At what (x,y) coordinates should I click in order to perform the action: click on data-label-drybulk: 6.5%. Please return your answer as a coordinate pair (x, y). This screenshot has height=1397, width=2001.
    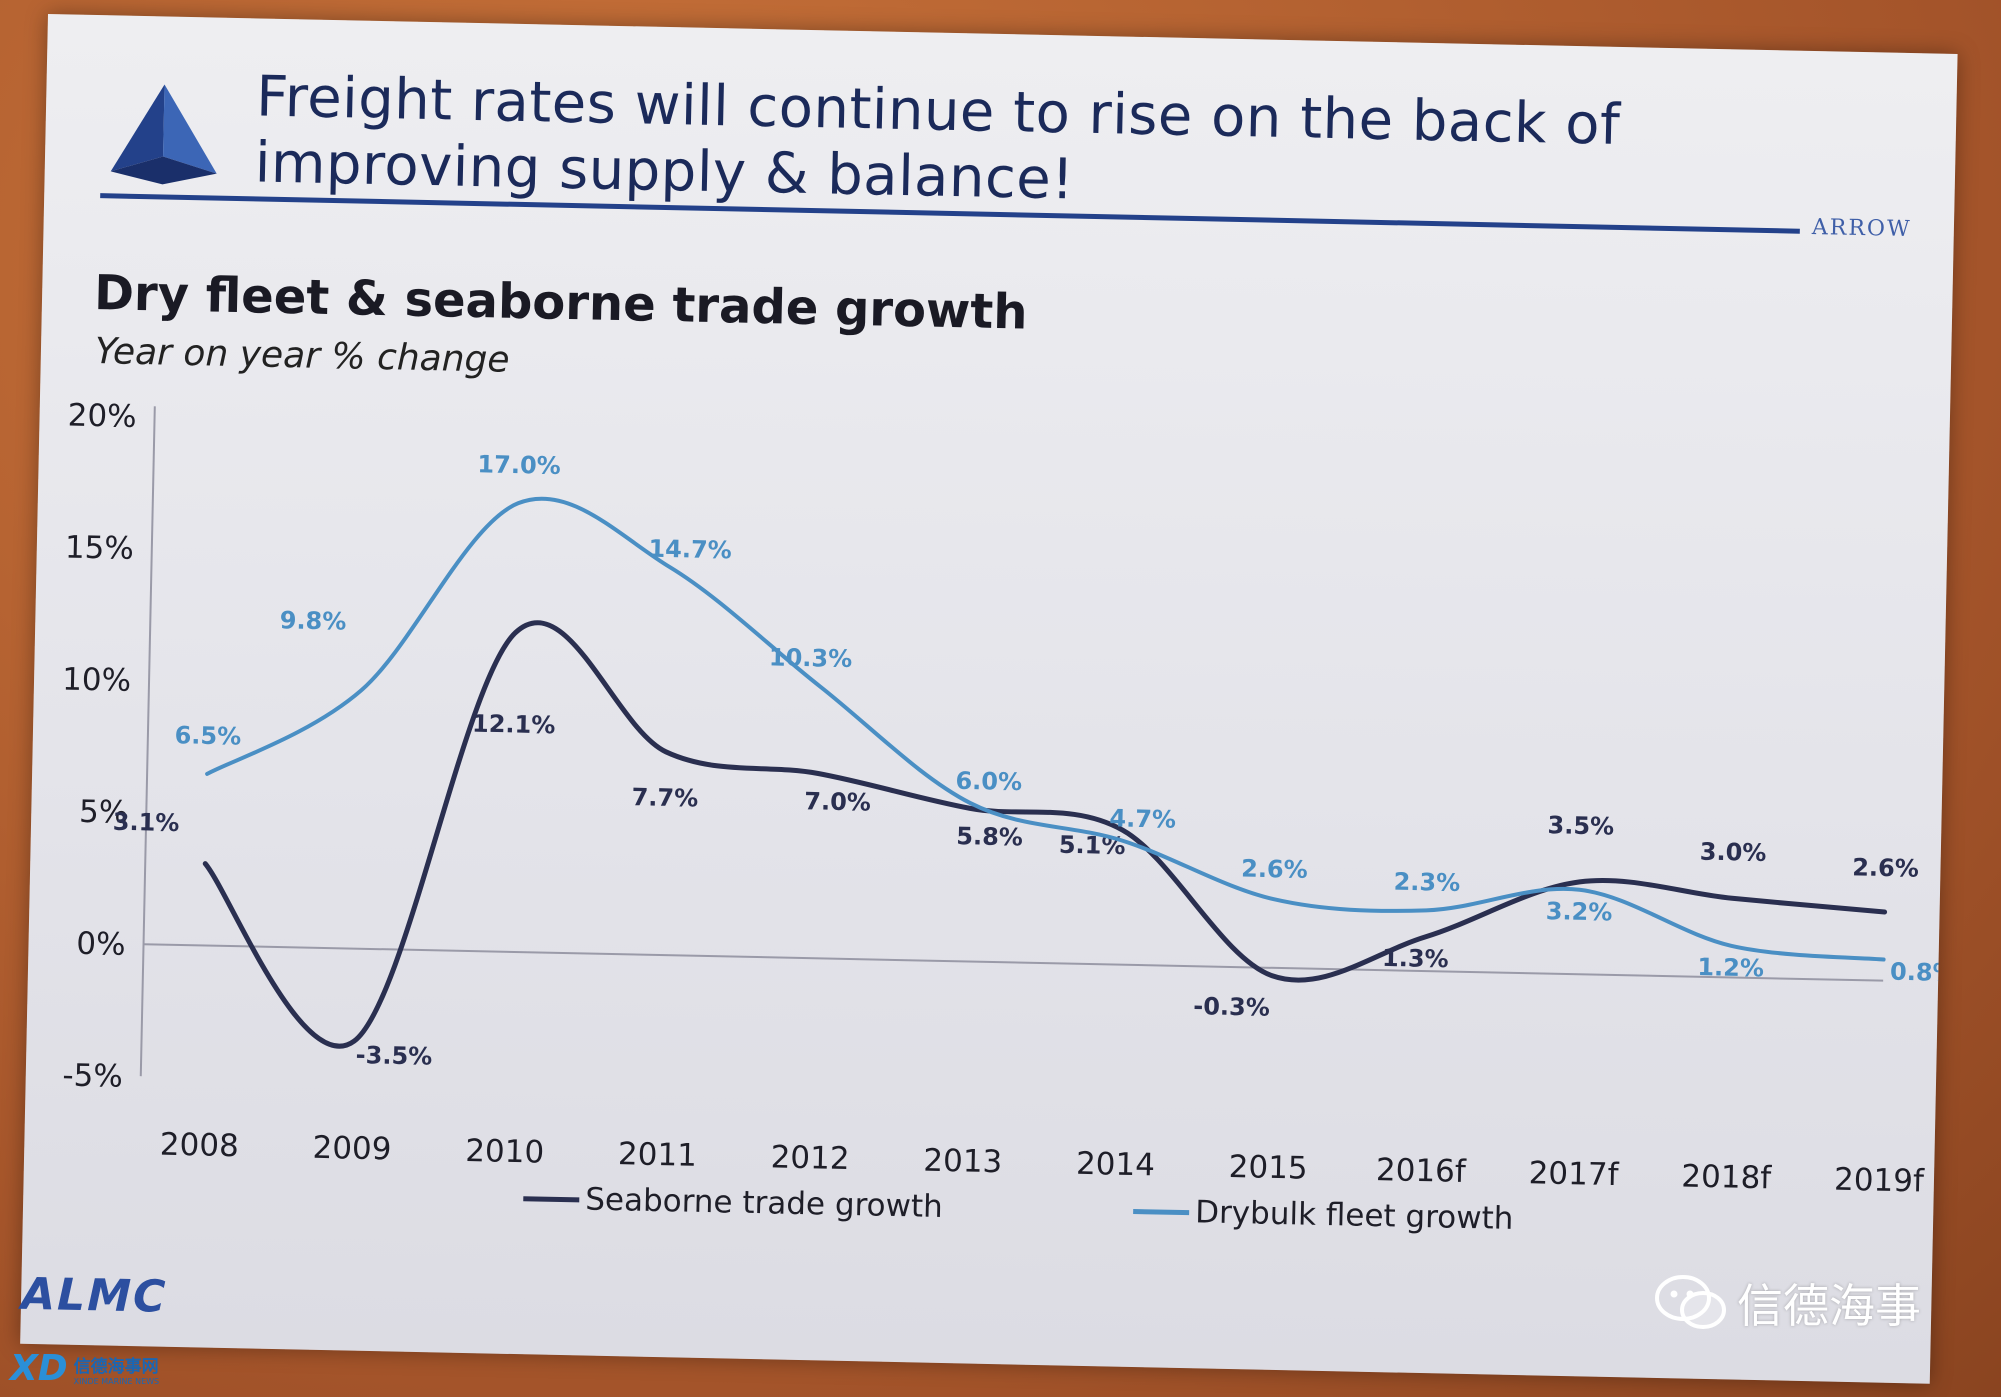
    Looking at the image, I should click on (207, 735).